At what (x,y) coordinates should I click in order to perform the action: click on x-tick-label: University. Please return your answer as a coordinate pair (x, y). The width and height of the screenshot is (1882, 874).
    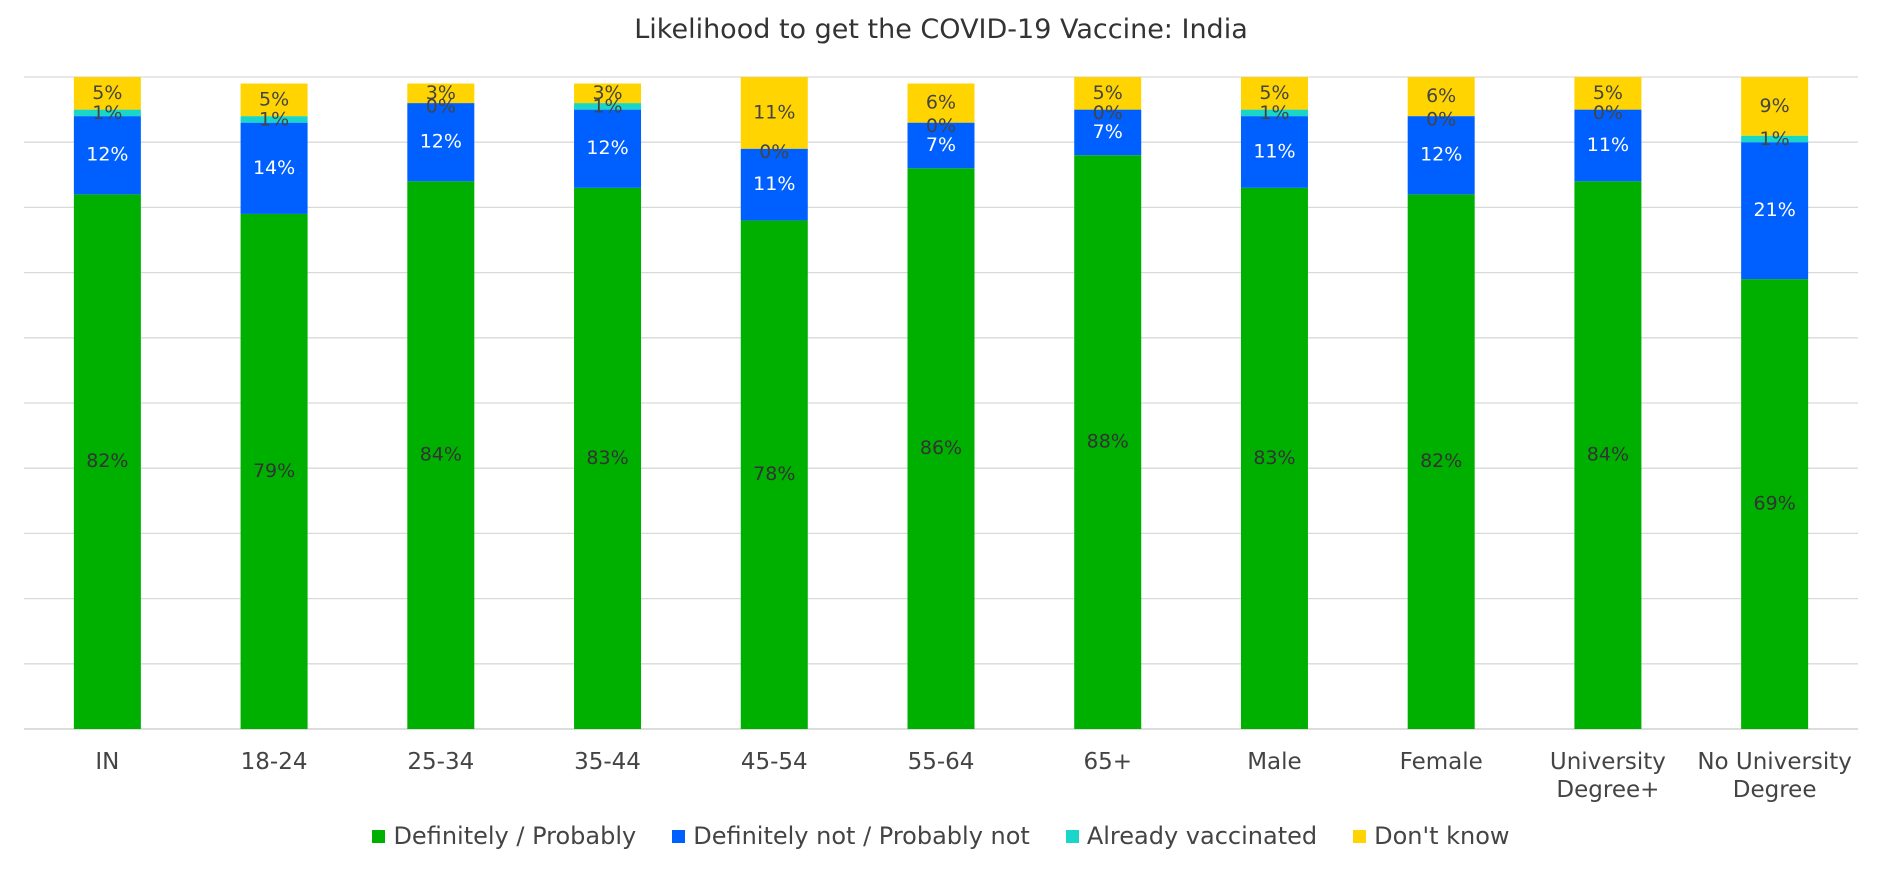
    Looking at the image, I should click on (1608, 762).